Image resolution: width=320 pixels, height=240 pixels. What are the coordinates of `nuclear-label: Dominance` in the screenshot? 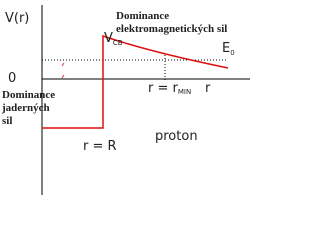 It's located at (28, 95).